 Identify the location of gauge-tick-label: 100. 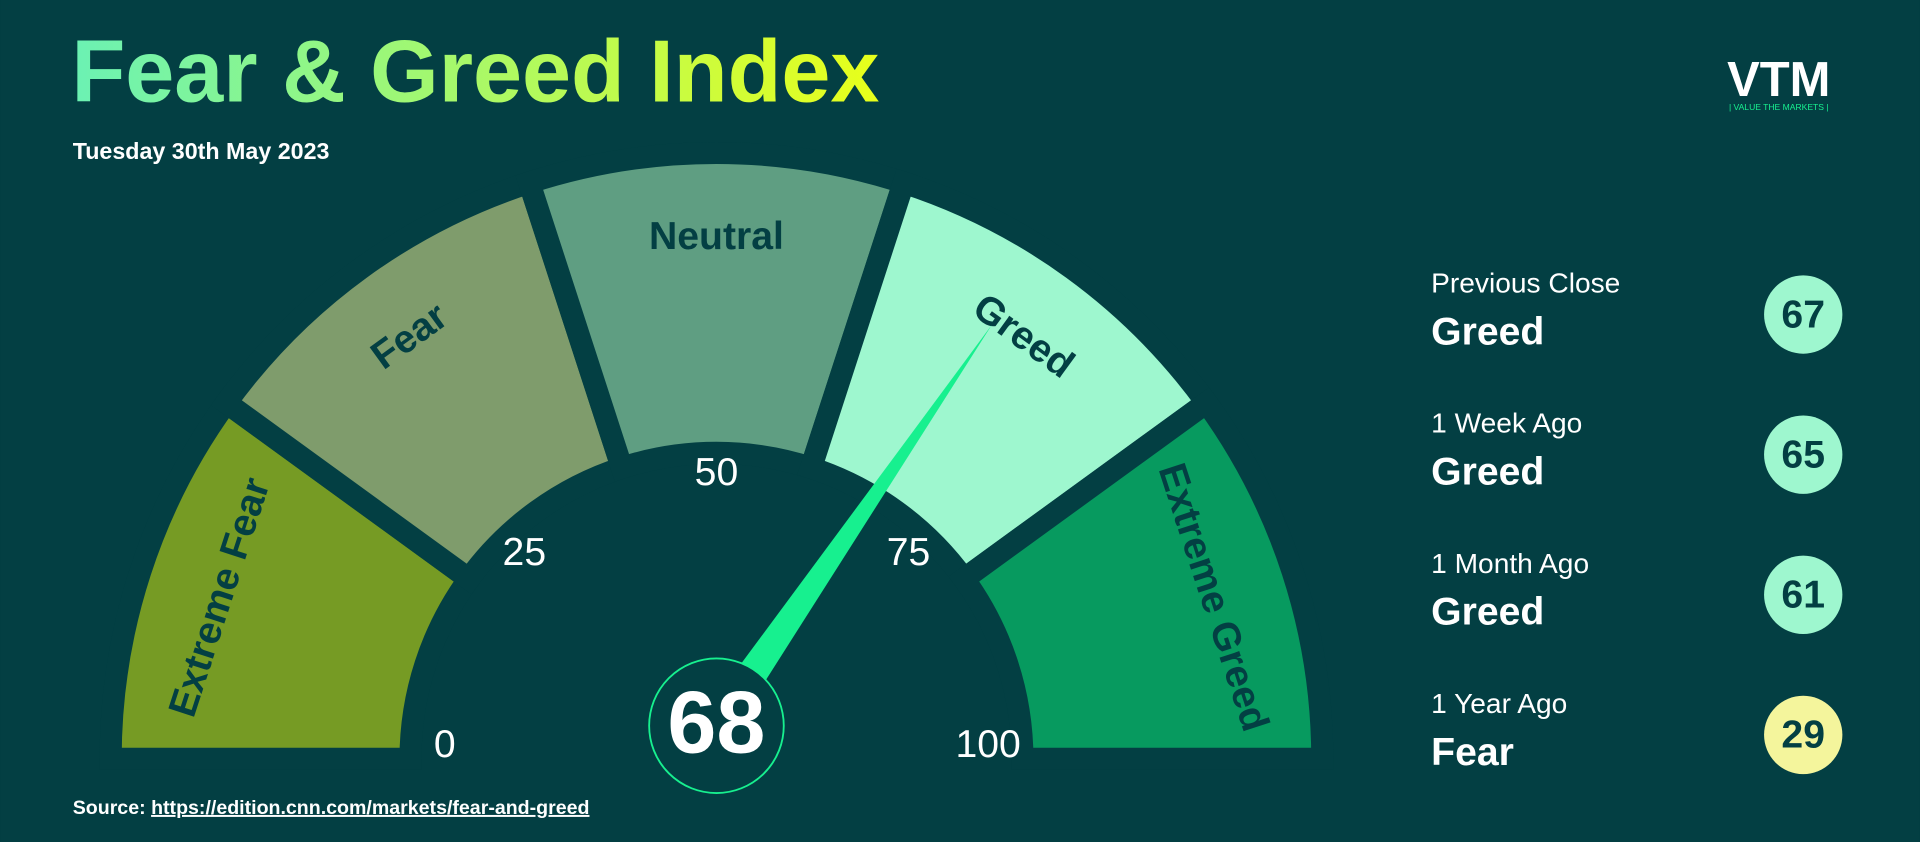
(987, 744).